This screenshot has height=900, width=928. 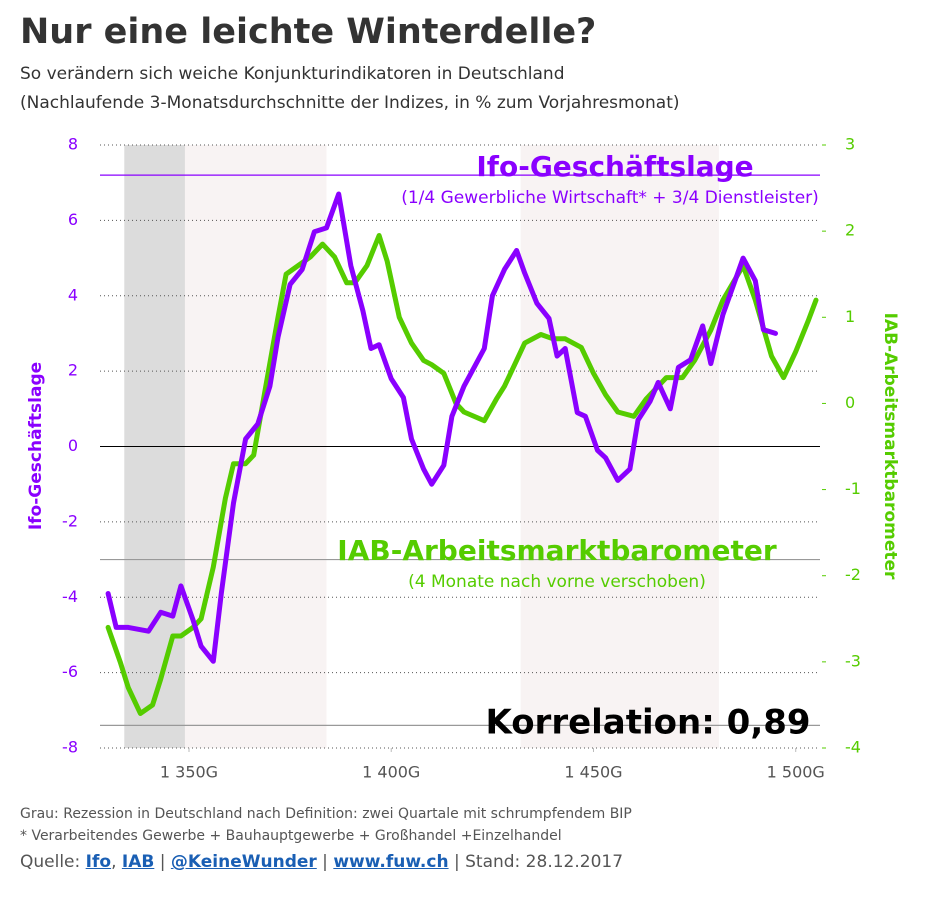 I want to click on chart-title: Nur eine leichte Winterdelle?, so click(x=308, y=32).